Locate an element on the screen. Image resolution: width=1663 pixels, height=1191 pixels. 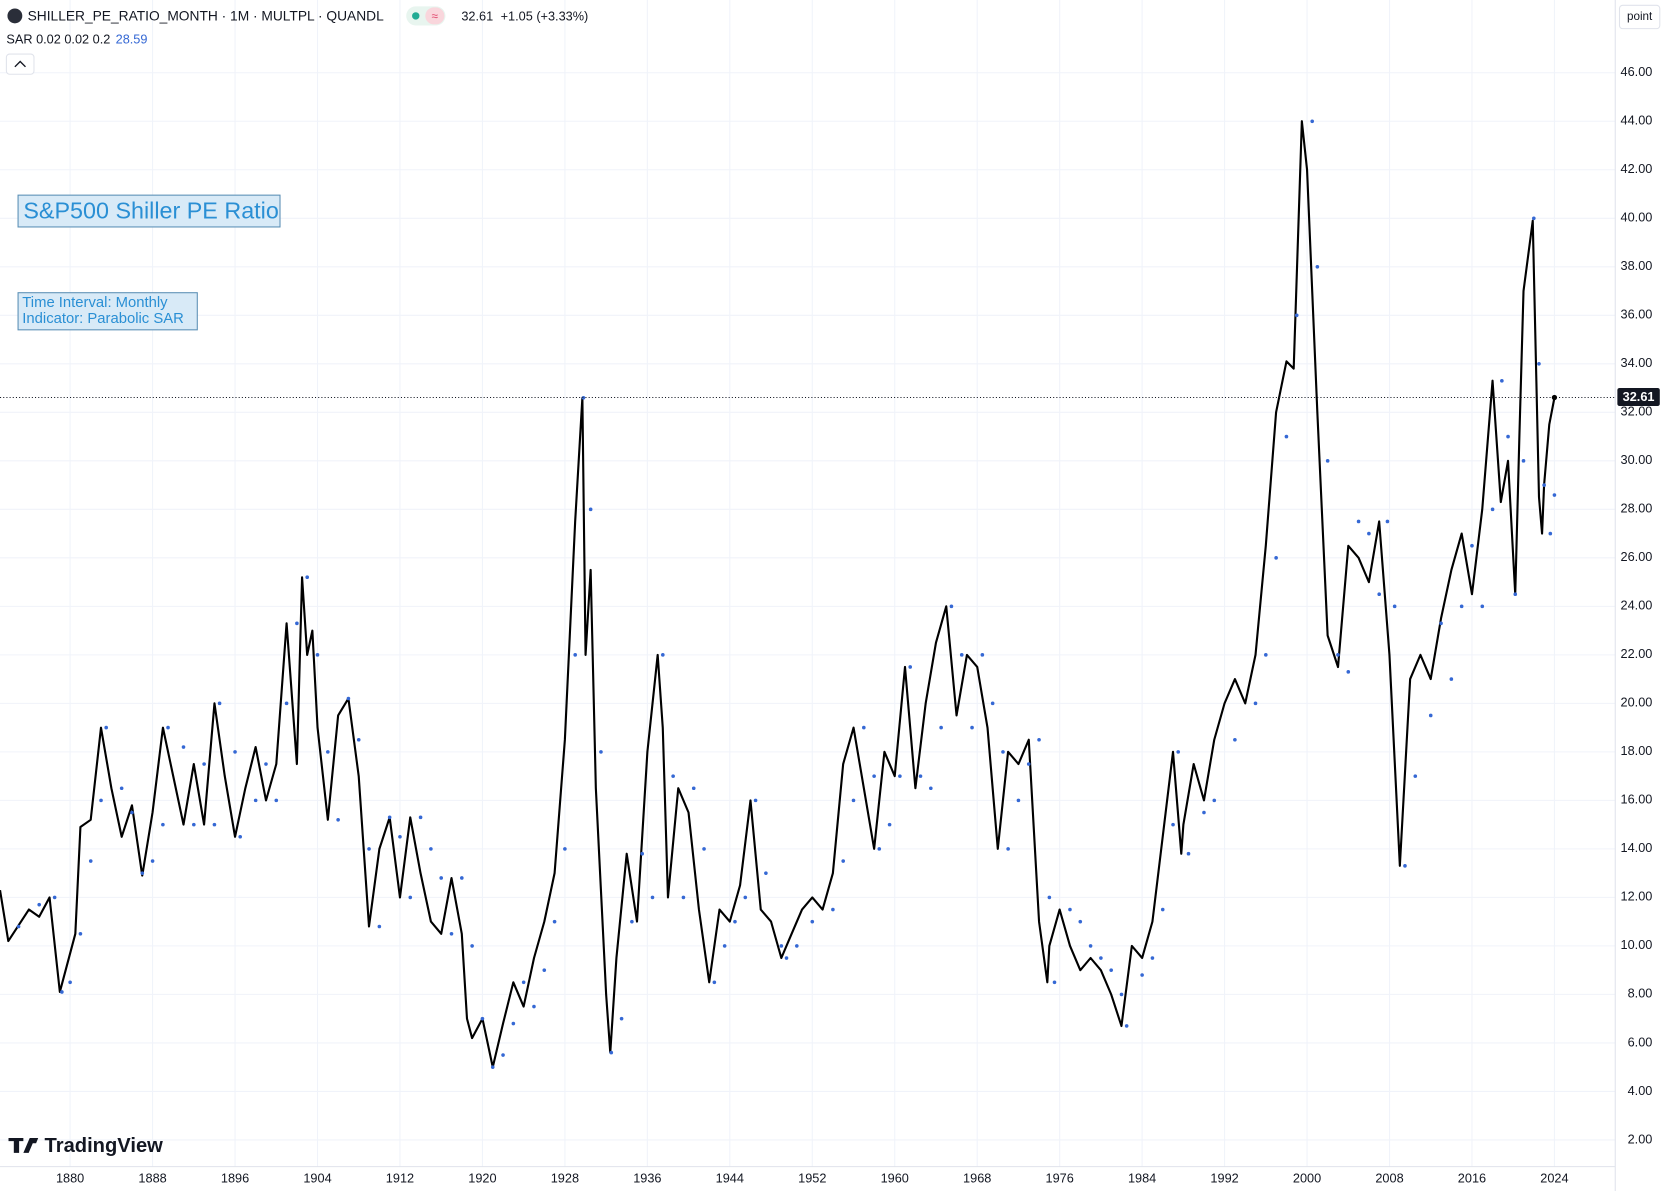
x-tick-label: 1984 is located at coordinates (1142, 1178).